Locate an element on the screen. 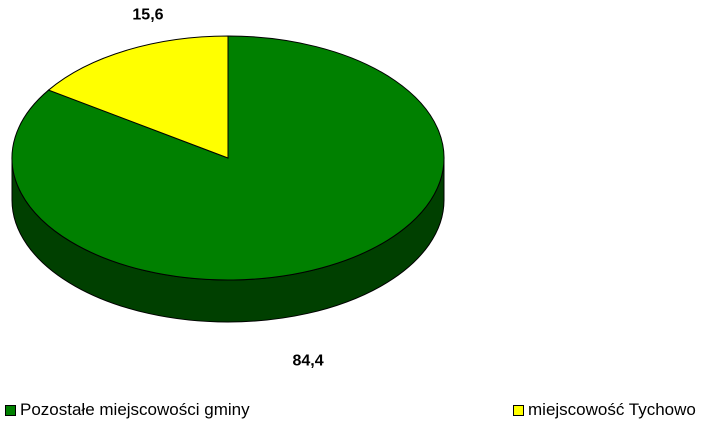  legend-swatch-yellow is located at coordinates (518, 410).